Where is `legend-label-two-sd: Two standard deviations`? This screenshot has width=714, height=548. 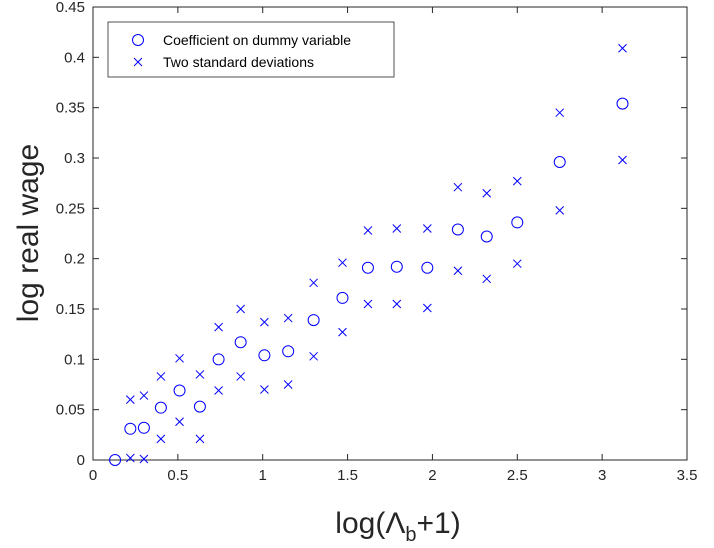
legend-label-two-sd: Two standard deviations is located at coordinates (238, 62).